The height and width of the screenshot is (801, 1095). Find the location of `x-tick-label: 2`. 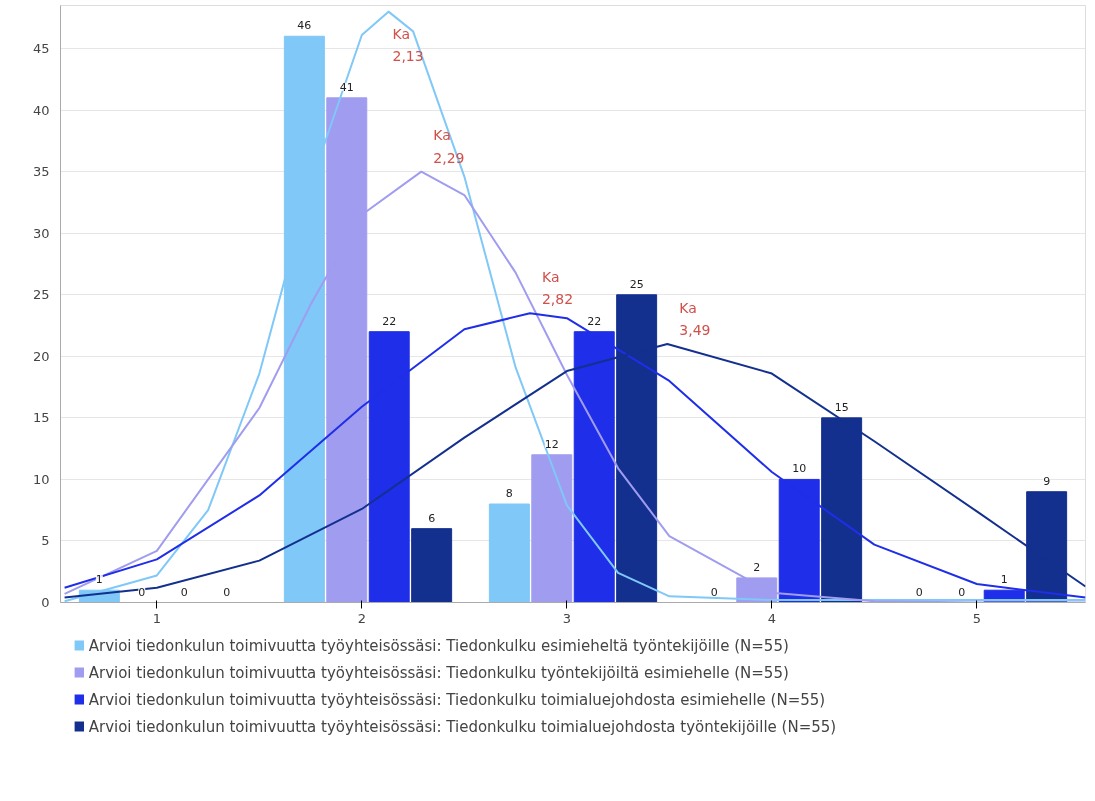

x-tick-label: 2 is located at coordinates (361, 618).